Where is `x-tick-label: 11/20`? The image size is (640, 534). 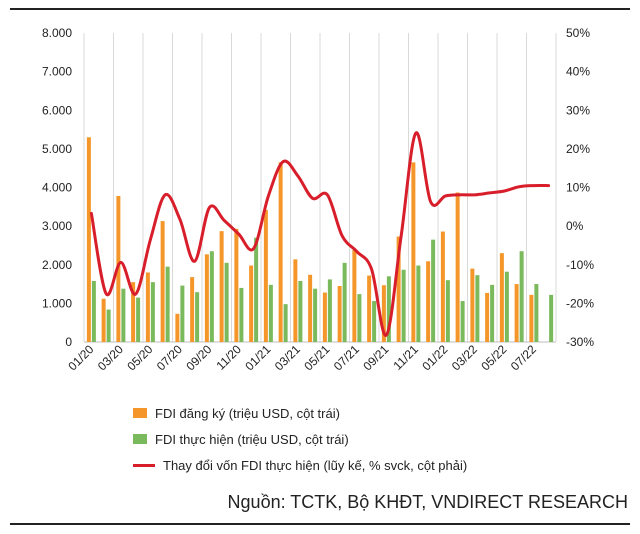 x-tick-label: 11/20 is located at coordinates (228, 357).